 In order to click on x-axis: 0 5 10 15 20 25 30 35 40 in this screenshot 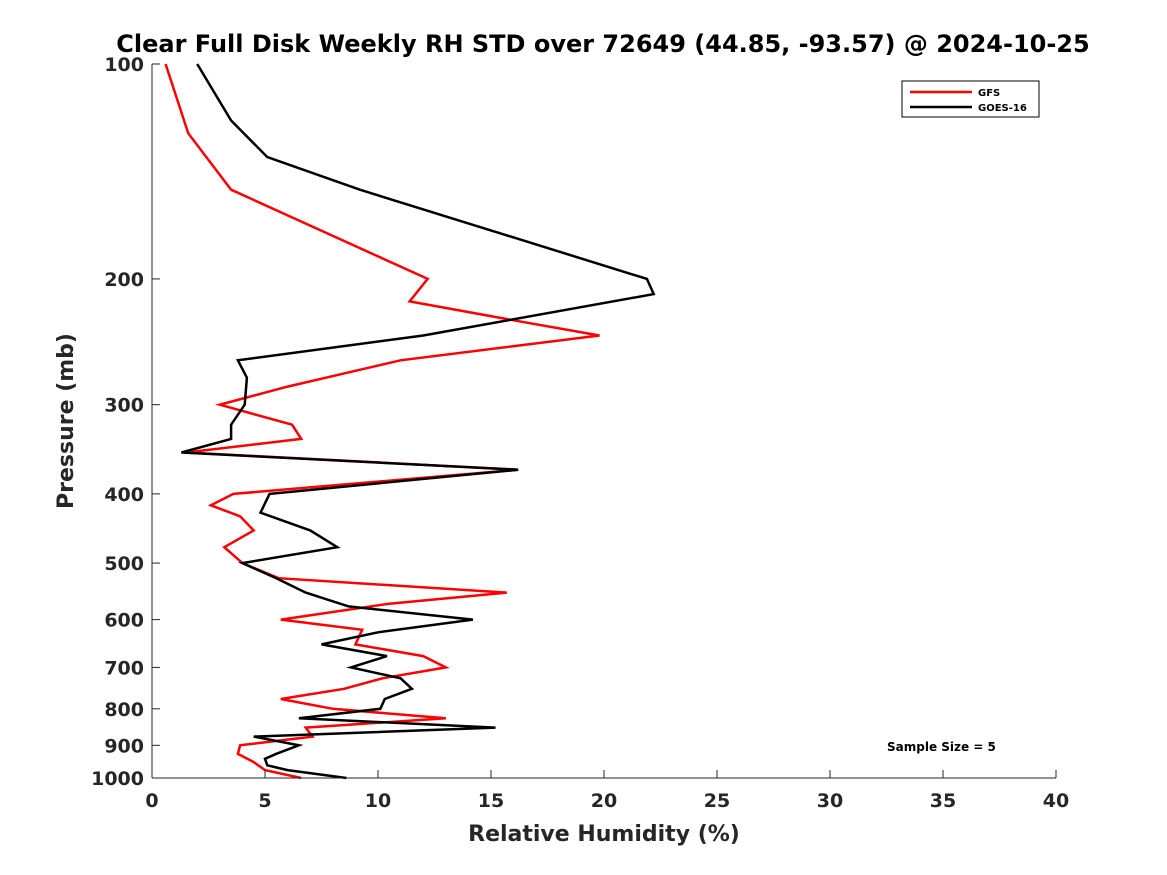, I will do `click(607, 791)`.